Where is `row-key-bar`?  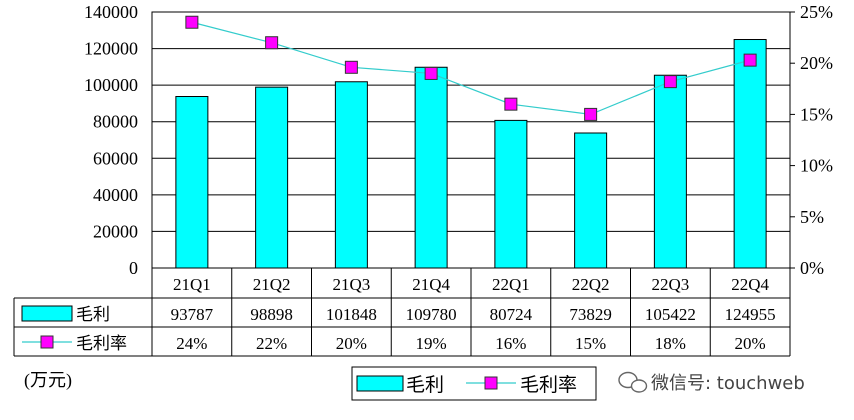 row-key-bar is located at coordinates (47, 313).